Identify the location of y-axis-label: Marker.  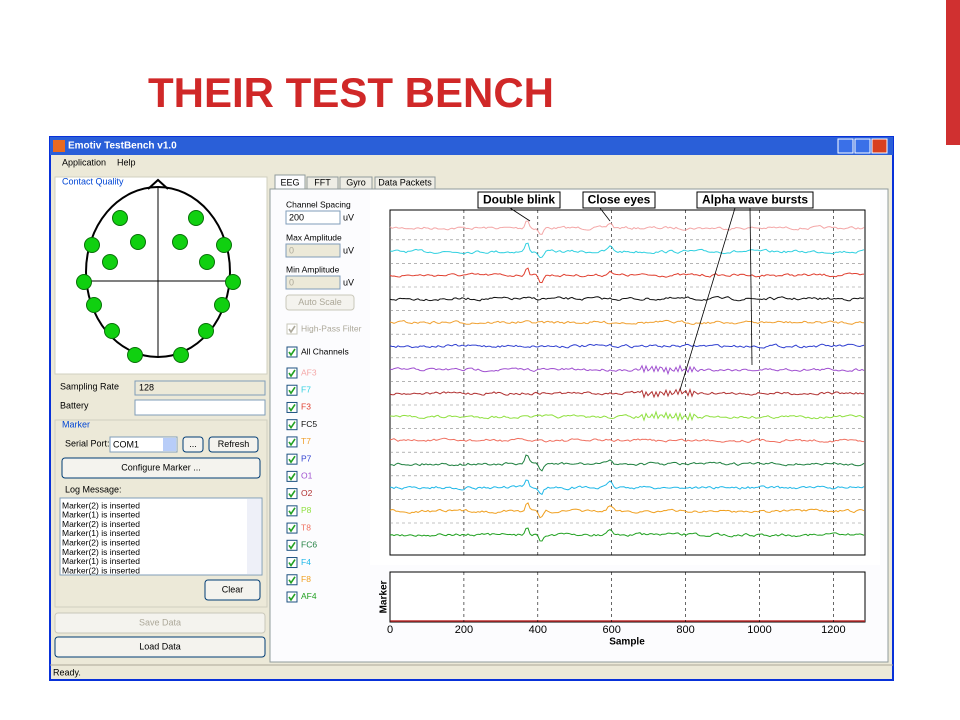
(384, 597).